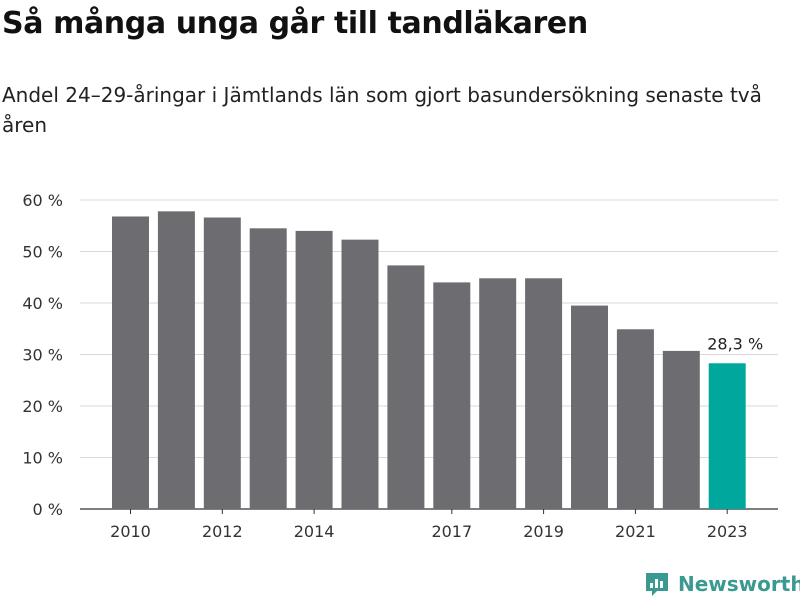 Image resolution: width=800 pixels, height=600 pixels. Describe the element at coordinates (314, 369) in the screenshot. I see `bar-2014` at that location.